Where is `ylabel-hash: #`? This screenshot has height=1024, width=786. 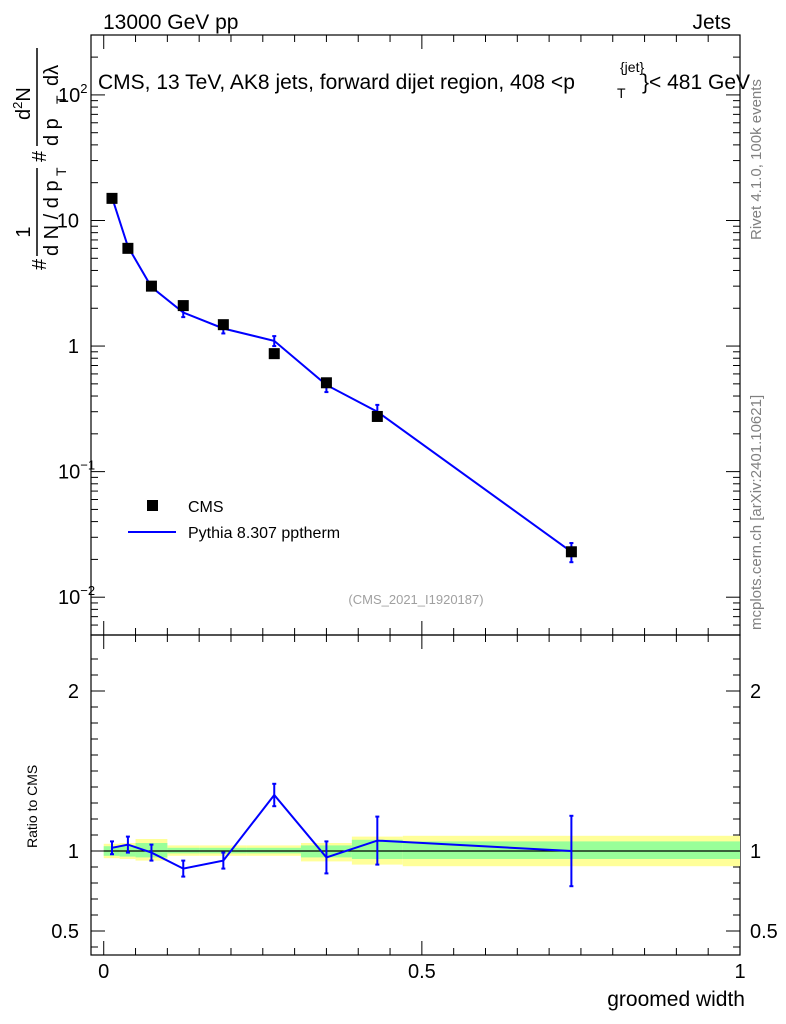 ylabel-hash: # is located at coordinates (40, 264).